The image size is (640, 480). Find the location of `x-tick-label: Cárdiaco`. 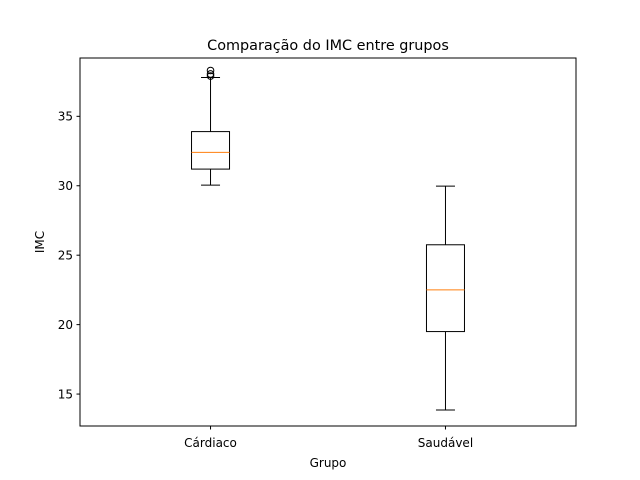

x-tick-label: Cárdiaco is located at coordinates (210, 443).